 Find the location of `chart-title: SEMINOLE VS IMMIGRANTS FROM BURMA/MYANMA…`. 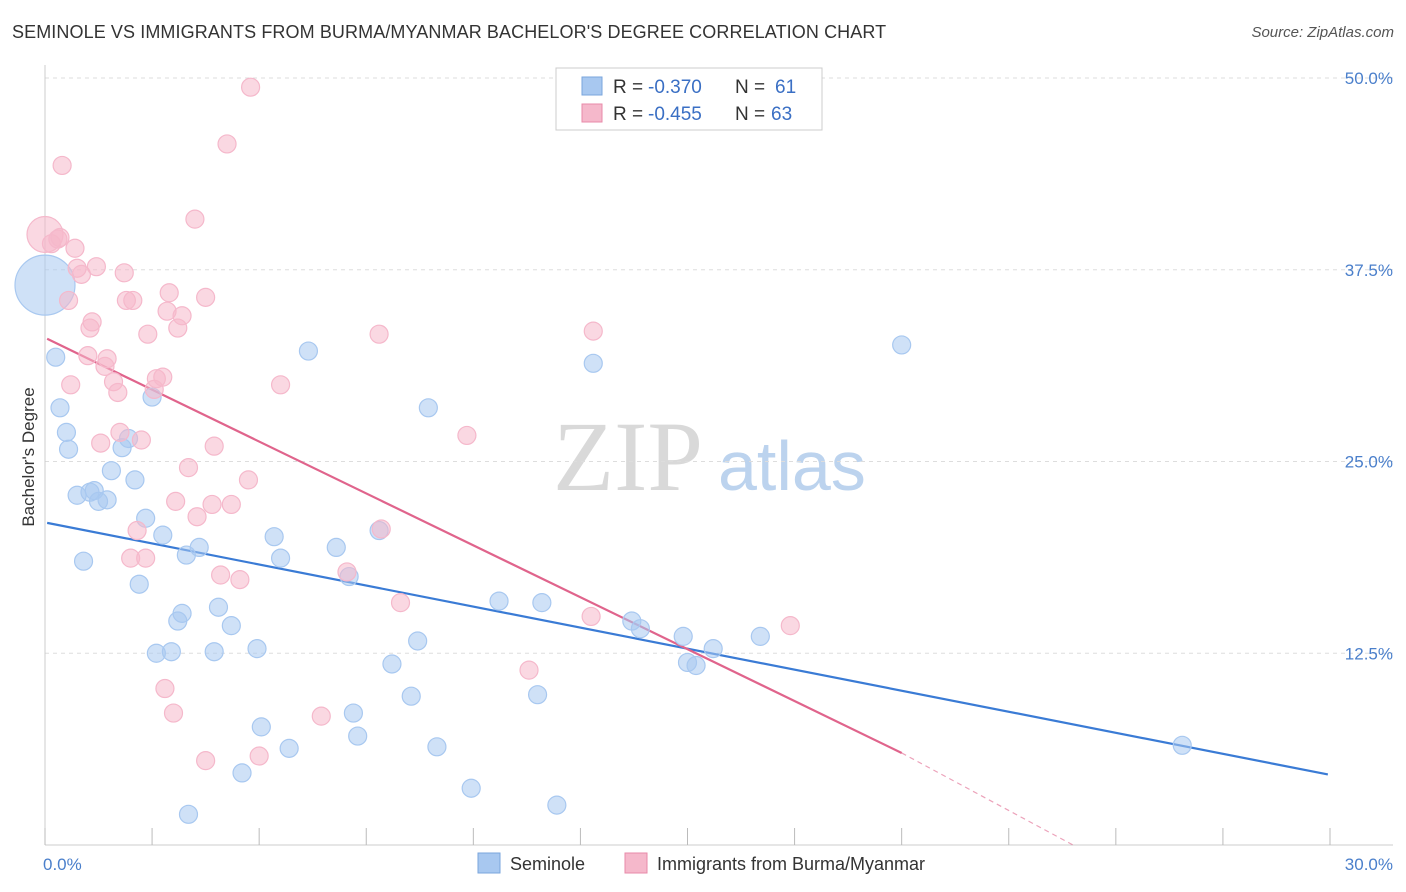

chart-title: SEMINOLE VS IMMIGRANTS FROM BURMA/MYANMA… is located at coordinates (449, 32).